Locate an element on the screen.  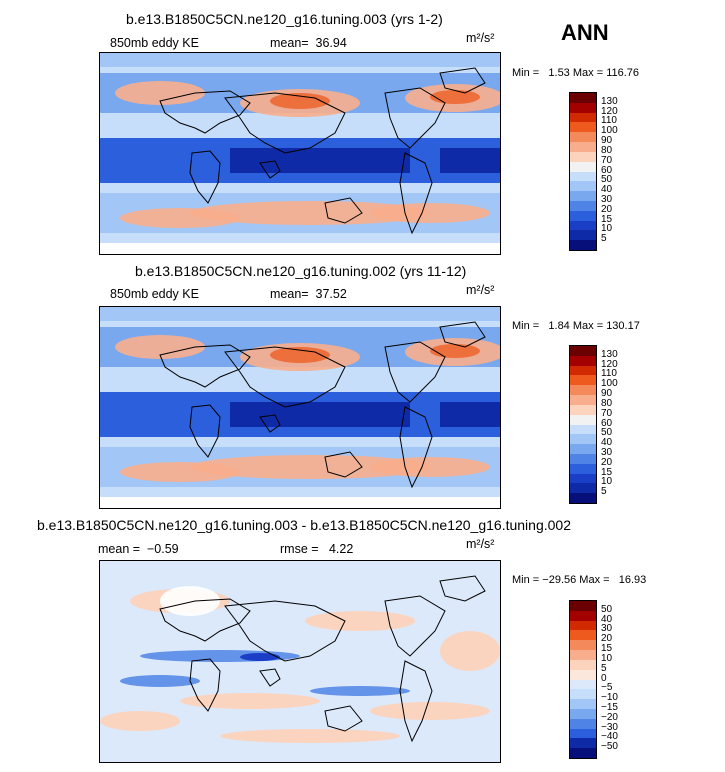
panel3-min-label: Min = −29.56 Max = 16.93 is located at coordinates (579, 580).